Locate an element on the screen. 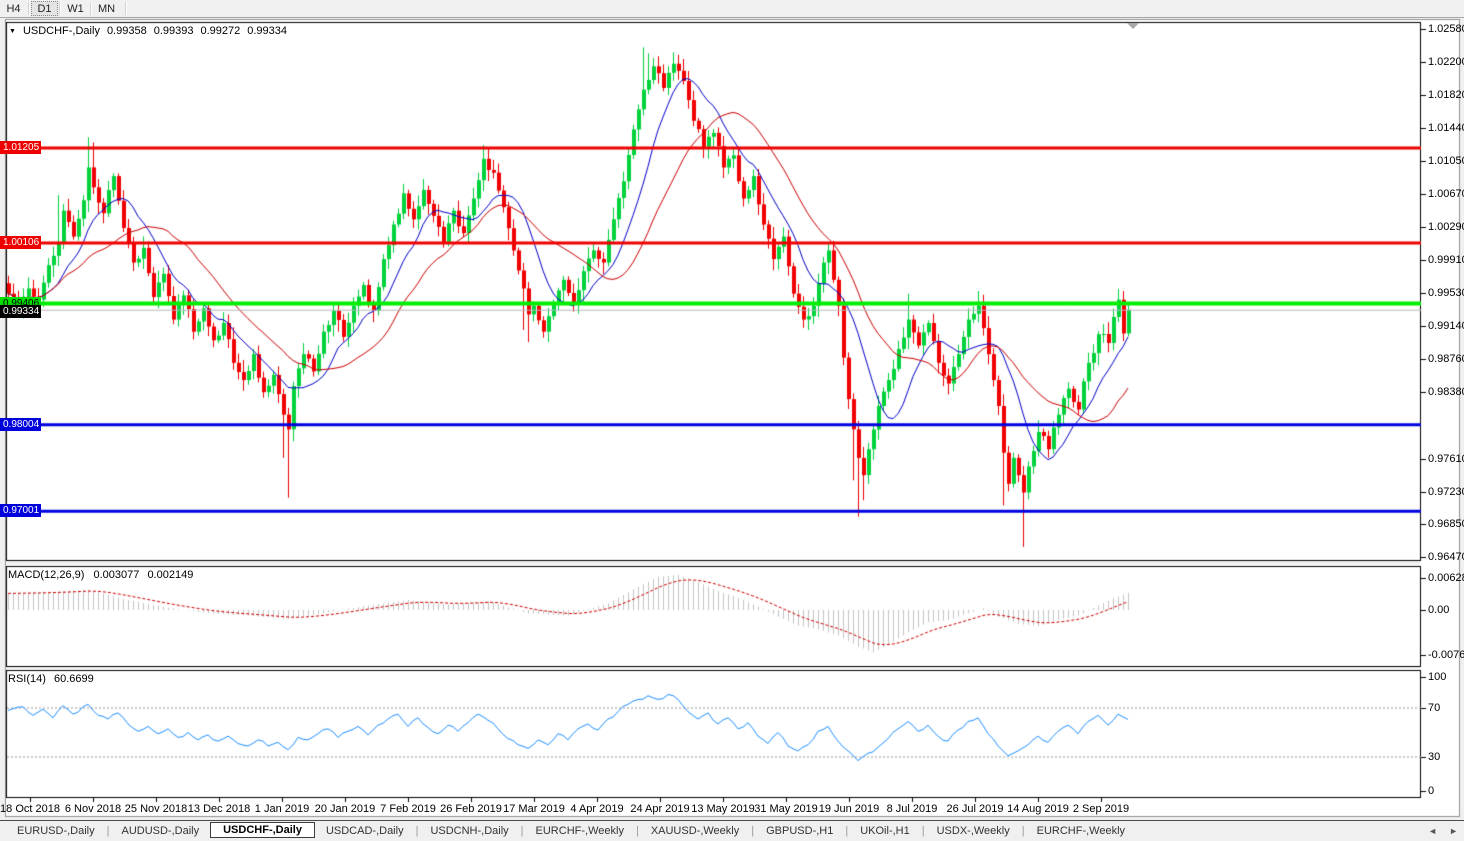  symbol-tab-5: EURCHF-,Weekly is located at coordinates (579, 831).